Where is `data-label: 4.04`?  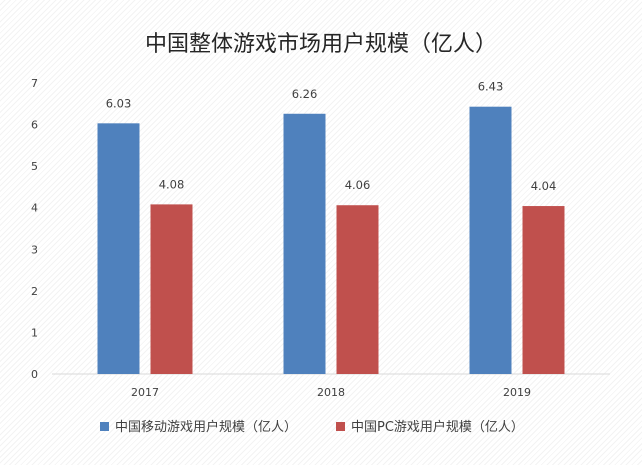 data-label: 4.04 is located at coordinates (544, 186).